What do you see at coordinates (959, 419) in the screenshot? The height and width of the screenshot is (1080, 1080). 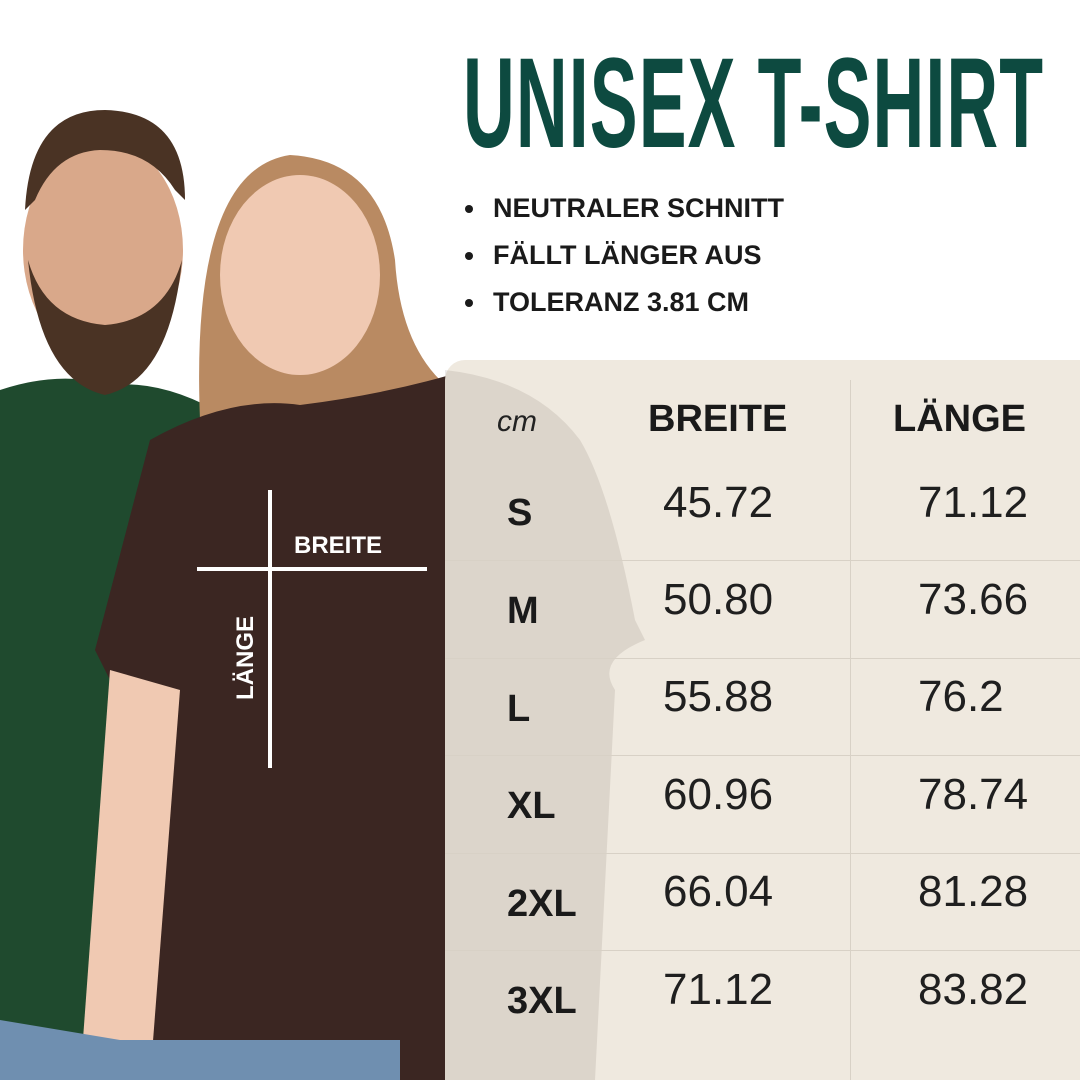 I see `header-laenge: LÄNGE` at bounding box center [959, 419].